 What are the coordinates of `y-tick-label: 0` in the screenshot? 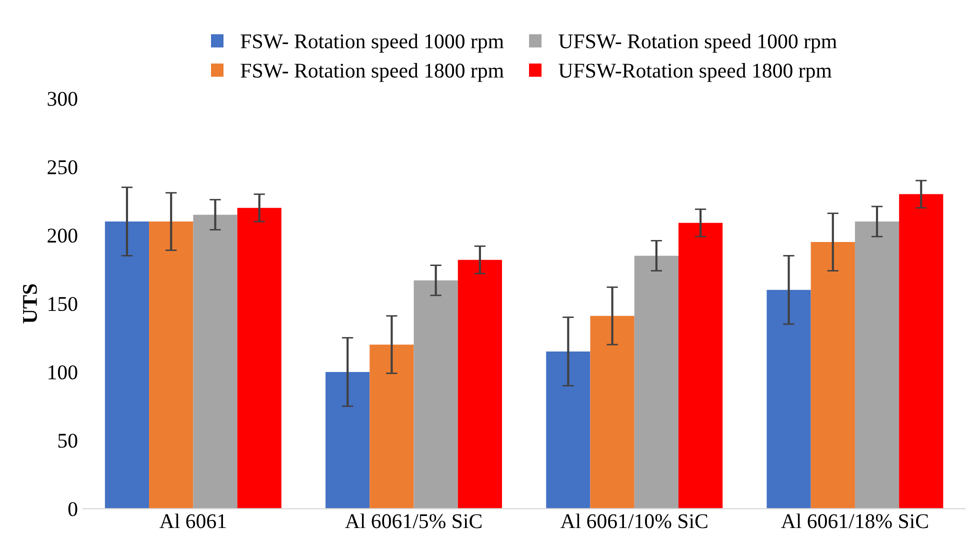 It's located at (73, 509).